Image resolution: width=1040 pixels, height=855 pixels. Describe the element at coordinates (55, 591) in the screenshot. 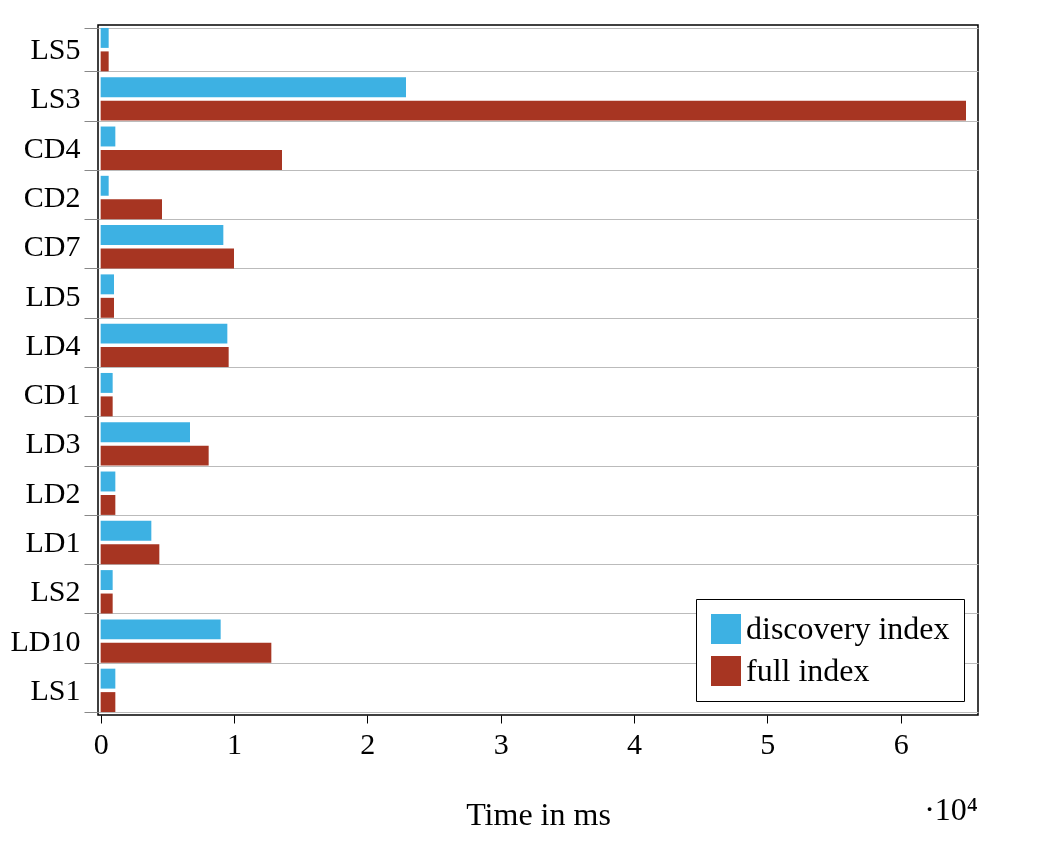

I see `y-tick-label: LS2` at that location.